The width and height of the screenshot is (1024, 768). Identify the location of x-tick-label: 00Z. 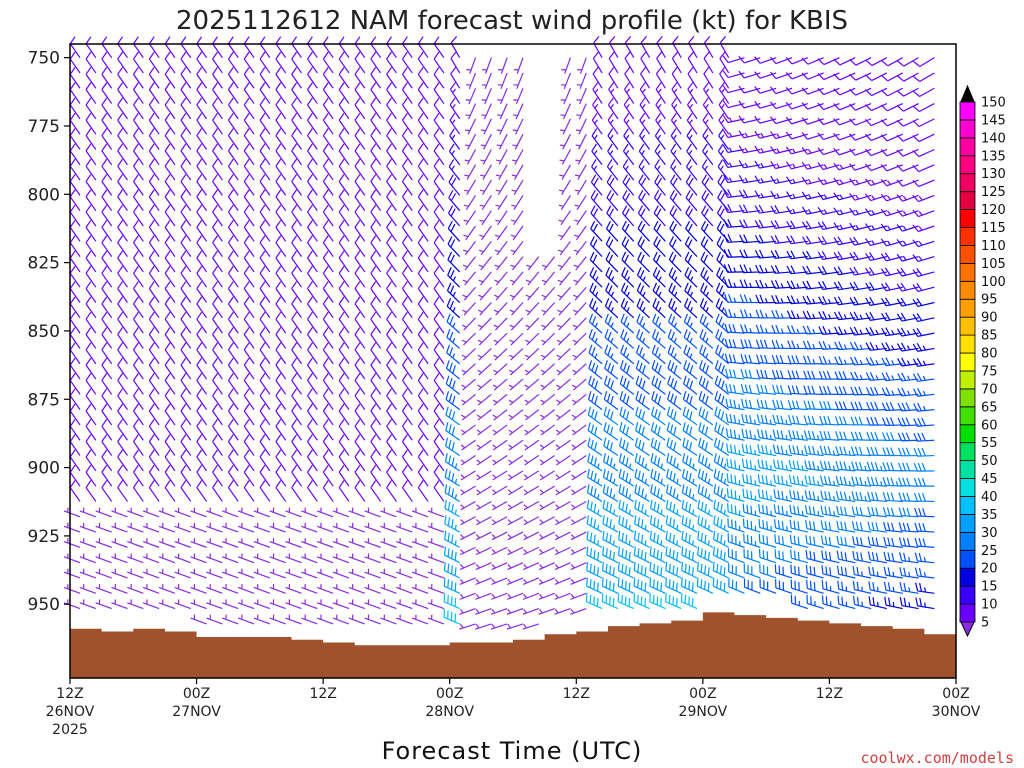
(702, 694).